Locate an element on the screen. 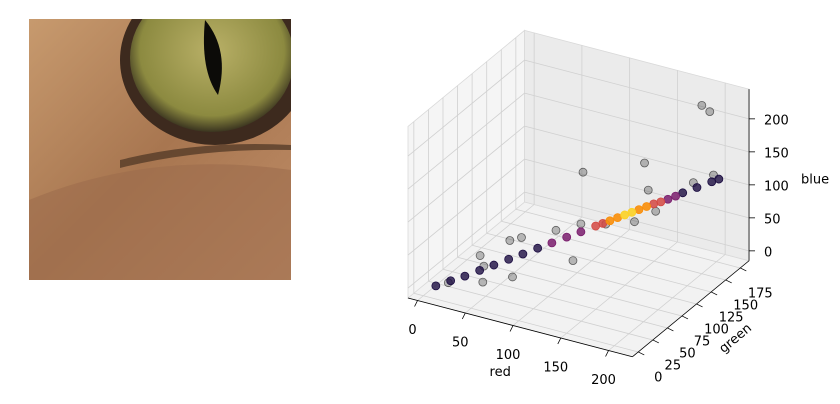  y-tick-label: 150 is located at coordinates (745, 305).